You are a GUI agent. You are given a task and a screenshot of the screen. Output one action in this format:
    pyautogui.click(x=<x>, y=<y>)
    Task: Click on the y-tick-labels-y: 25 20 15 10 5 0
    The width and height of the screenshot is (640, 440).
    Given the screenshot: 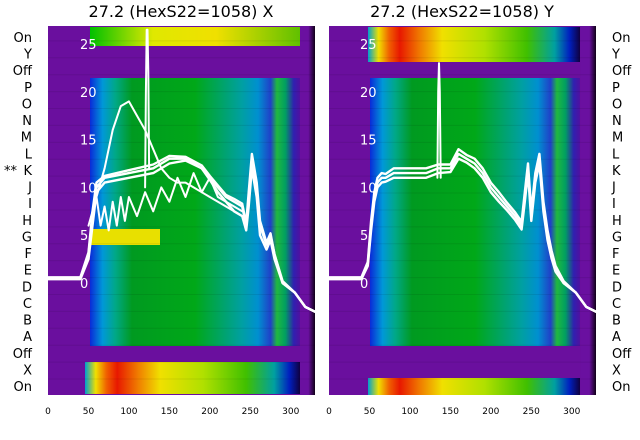 What is the action you would take?
    pyautogui.click(x=368, y=165)
    